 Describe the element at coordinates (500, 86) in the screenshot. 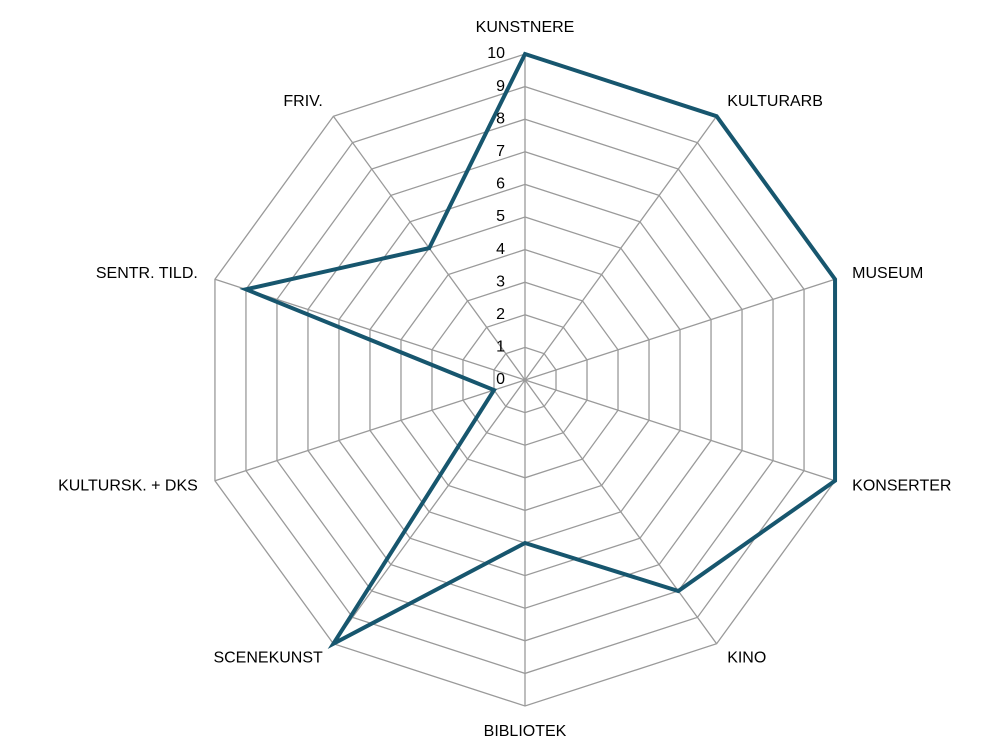

I see `r-tick-label: 9` at that location.